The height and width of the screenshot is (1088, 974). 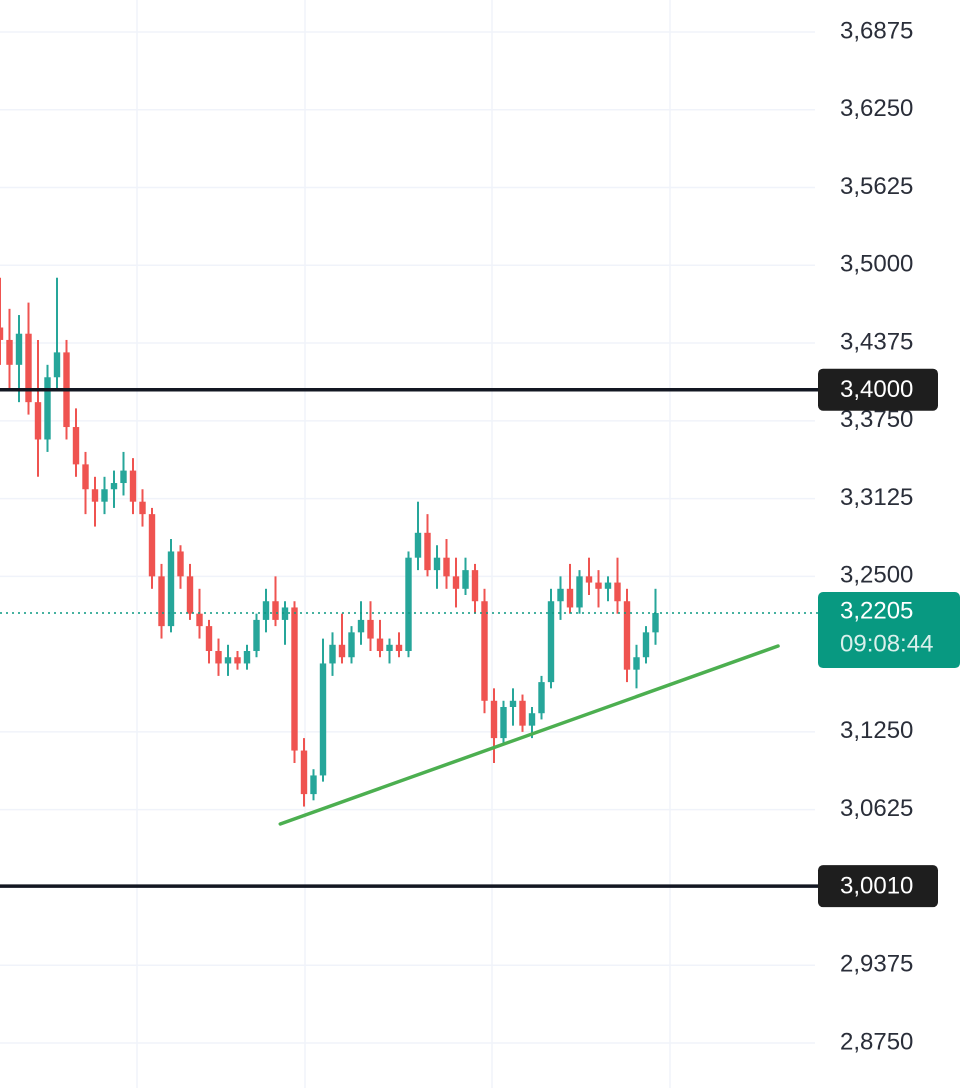 What do you see at coordinates (876, 1041) in the screenshot?
I see `y-tick-label: 2,8750` at bounding box center [876, 1041].